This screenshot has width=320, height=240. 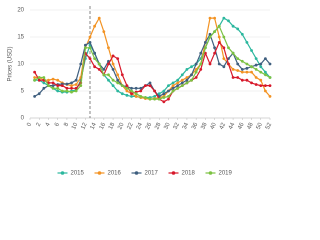 What do you see at coordinates (223, 125) in the screenshot?
I see `x-tick-label: 42` at bounding box center [223, 125].